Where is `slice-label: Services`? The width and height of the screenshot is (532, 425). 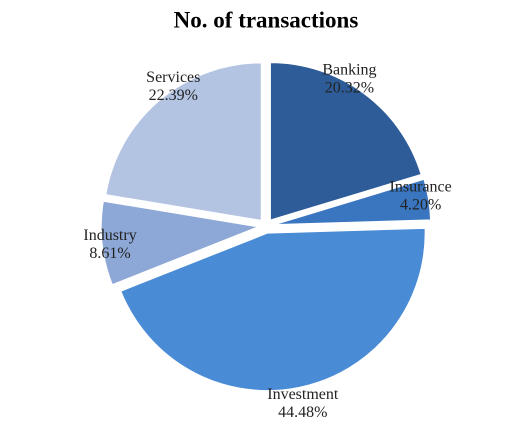 slice-label: Services is located at coordinates (173, 77).